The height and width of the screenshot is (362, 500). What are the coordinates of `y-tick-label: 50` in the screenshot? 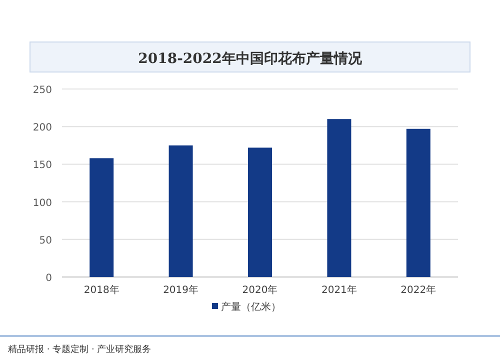 It's located at (45, 240).